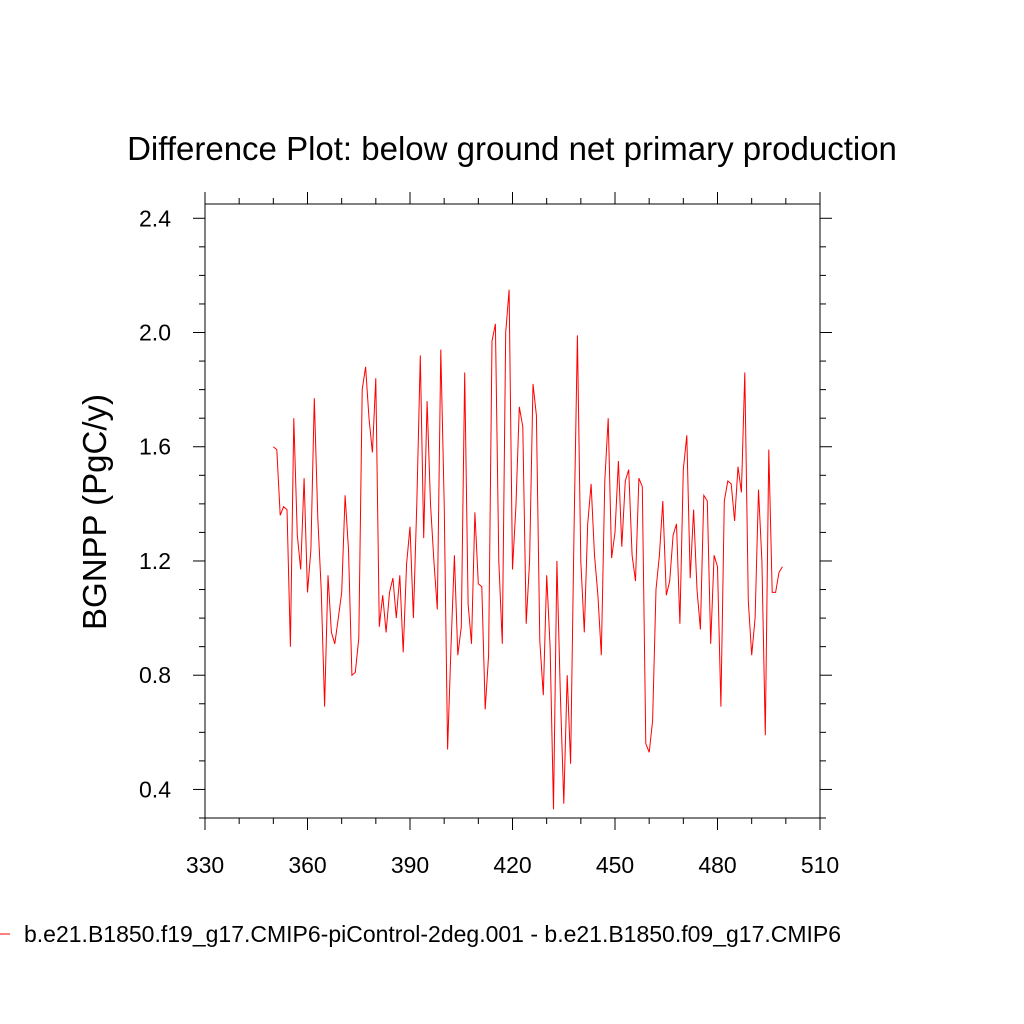  Describe the element at coordinates (205, 865) in the screenshot. I see `x-tick-label: 330` at that location.